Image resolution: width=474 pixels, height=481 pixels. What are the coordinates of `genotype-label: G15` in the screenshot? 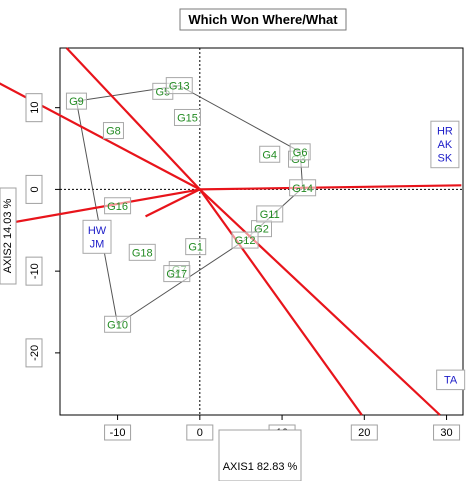 It's located at (187, 118).